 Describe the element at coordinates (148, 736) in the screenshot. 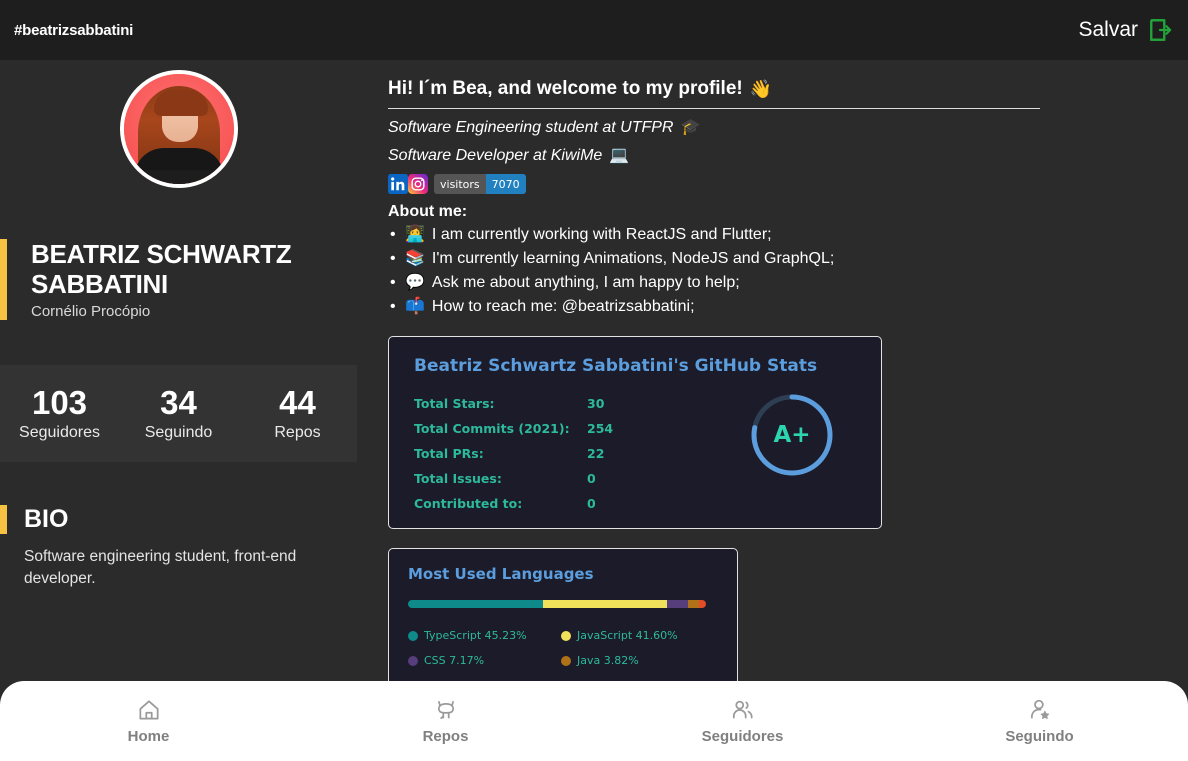

I see `nav-label-home: Home` at that location.